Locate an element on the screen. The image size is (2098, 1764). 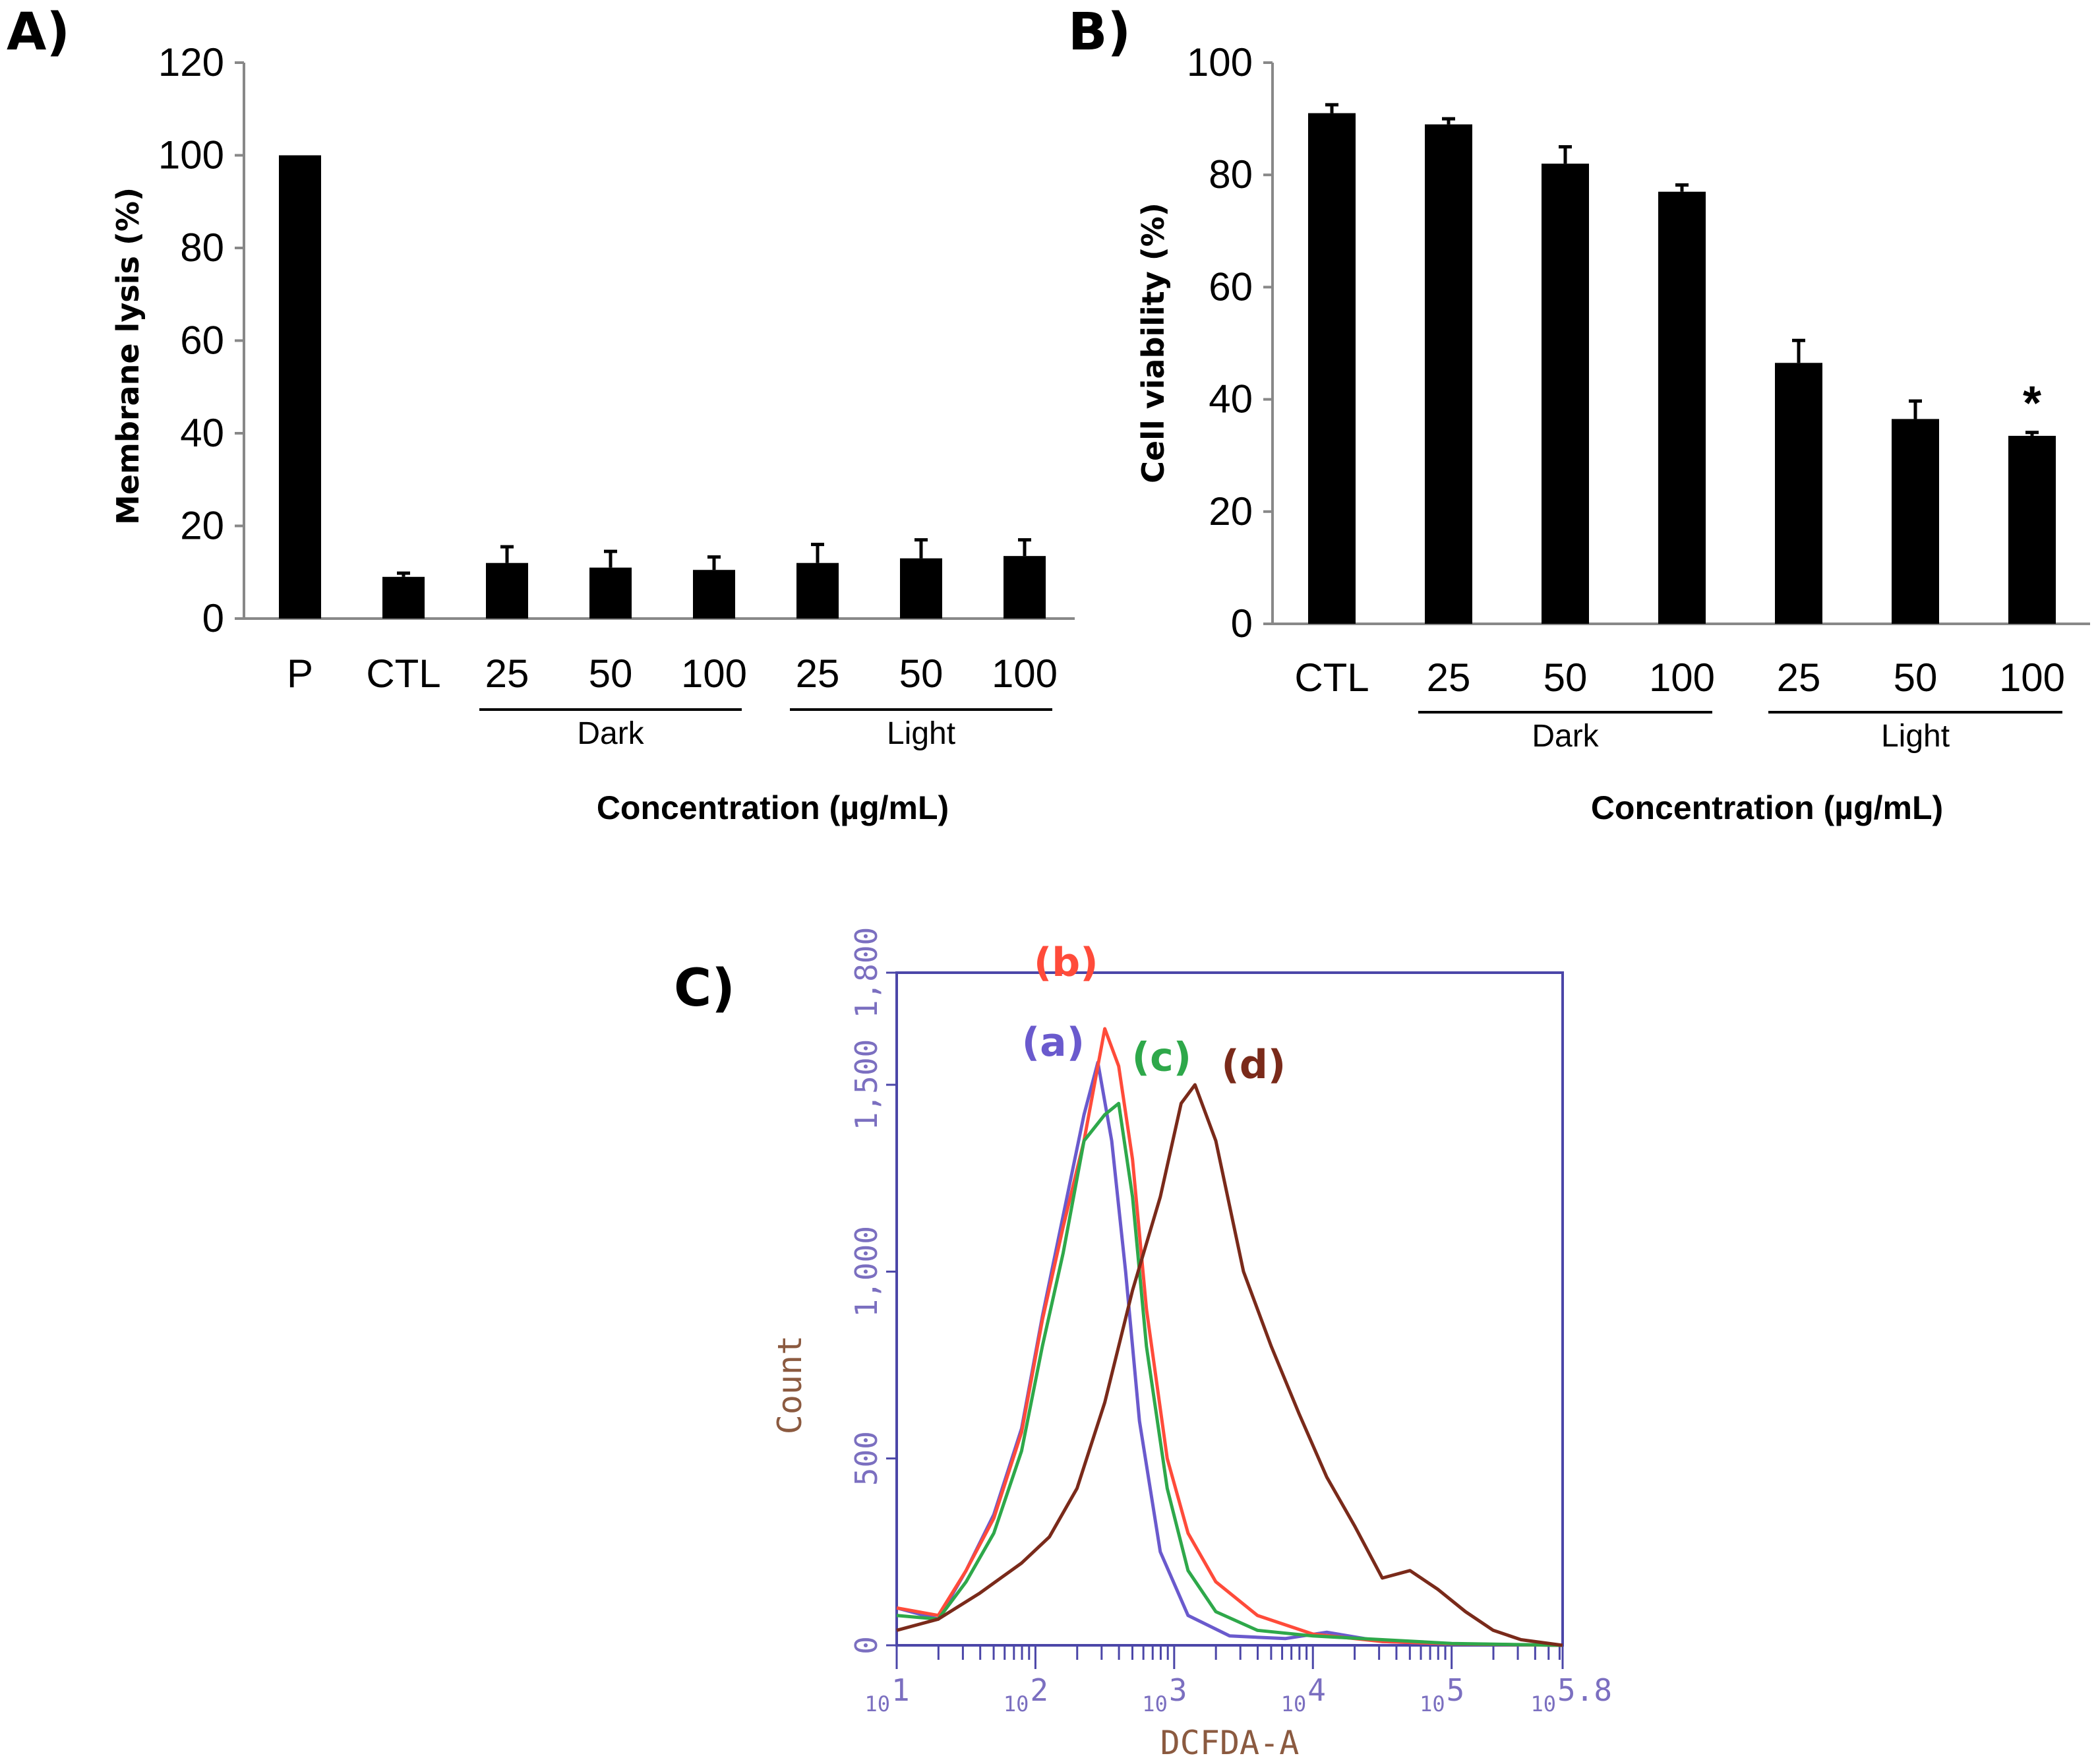
panel-c-y-axis-label: Count is located at coordinates (790, 1385).